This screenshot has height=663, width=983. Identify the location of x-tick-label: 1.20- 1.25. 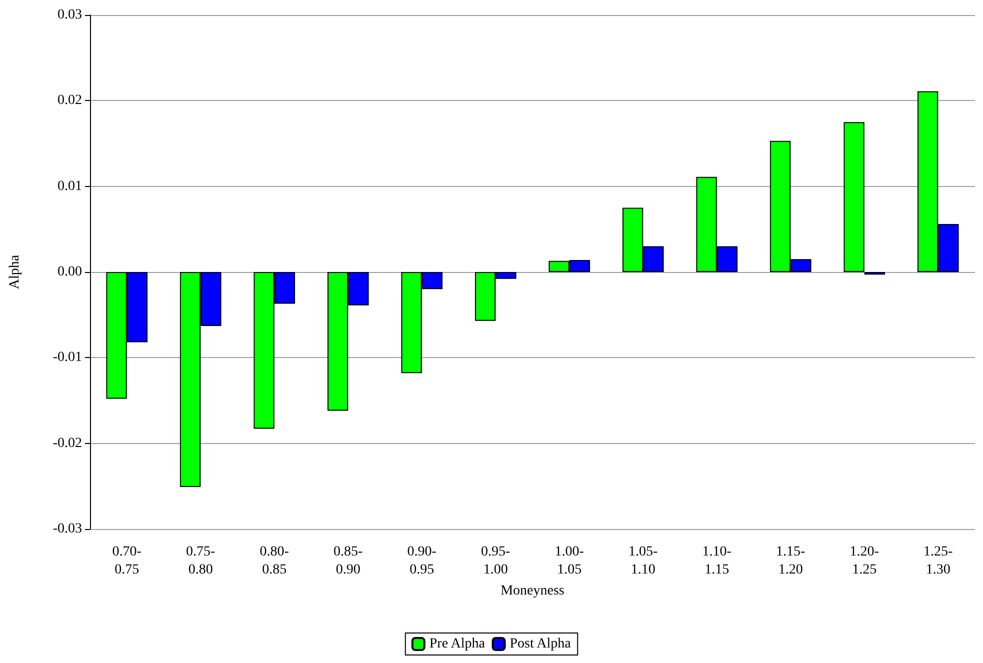
(865, 561).